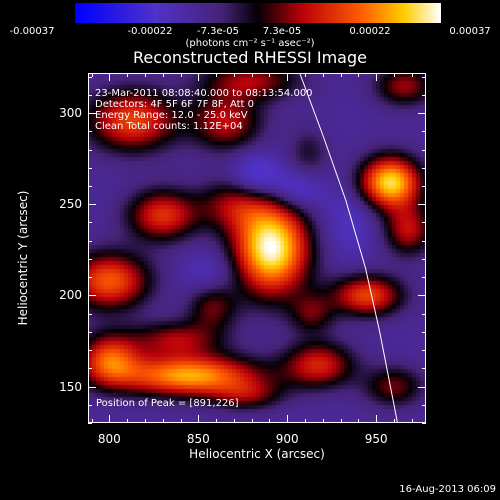 This screenshot has height=500, width=500. What do you see at coordinates (250, 57) in the screenshot?
I see `chart-title: Reconstructed RHESSI Image` at bounding box center [250, 57].